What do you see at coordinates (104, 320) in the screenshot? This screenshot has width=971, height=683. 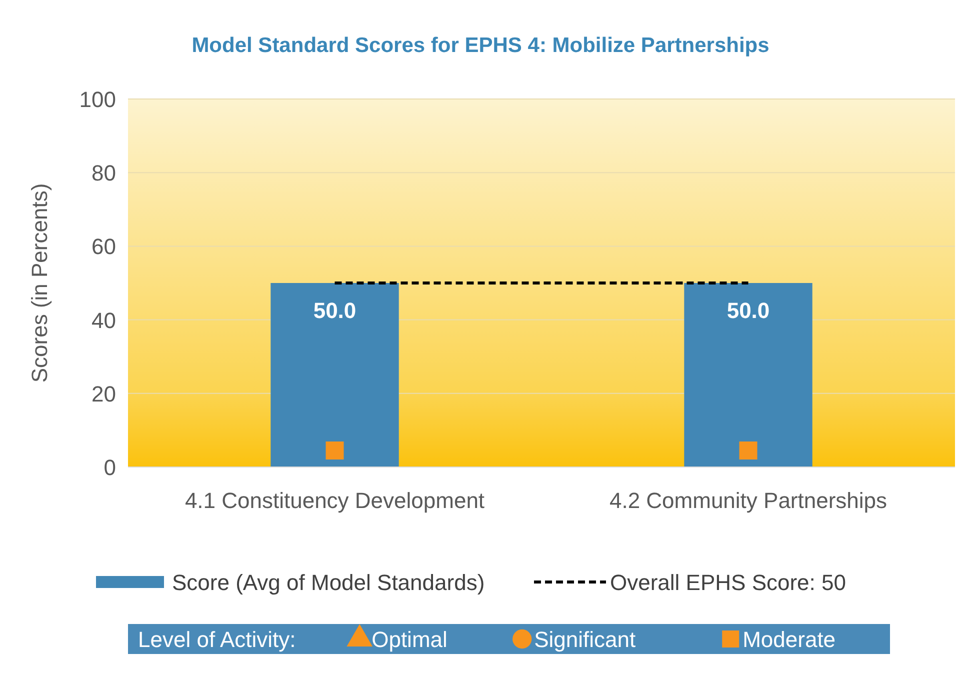 I see `y-tick-label: 40` at bounding box center [104, 320].